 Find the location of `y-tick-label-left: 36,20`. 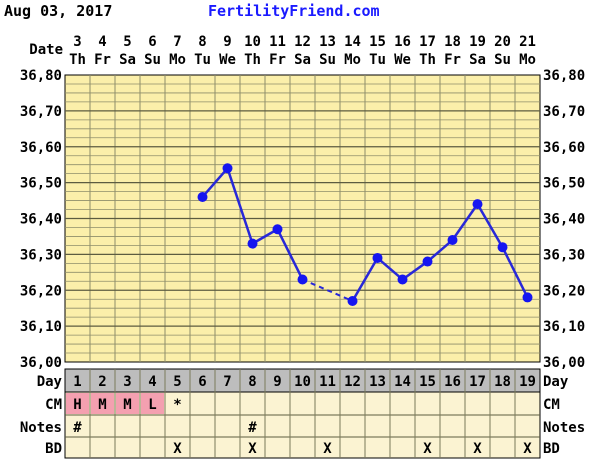

y-tick-label-left: 36,20 is located at coordinates (41, 291).